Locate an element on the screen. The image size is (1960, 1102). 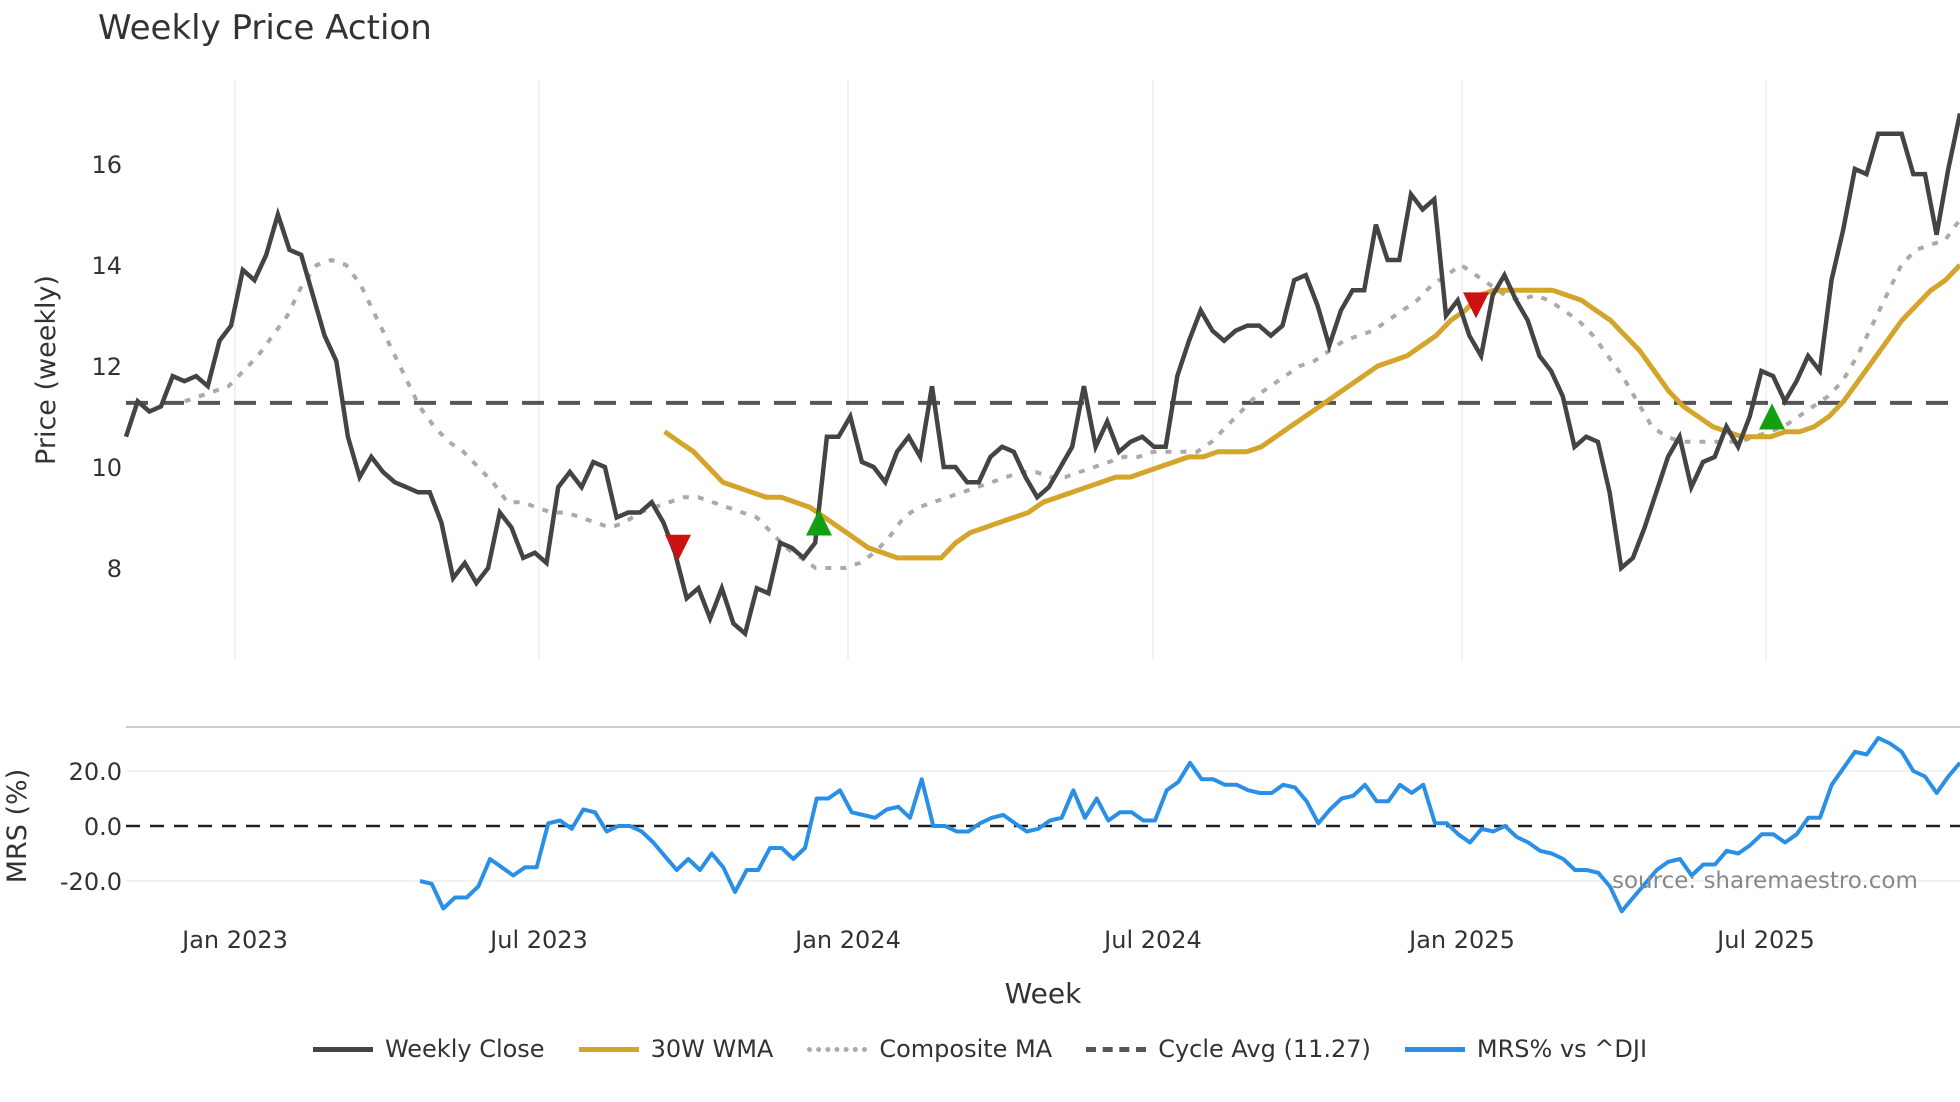
x-axis-label: Week is located at coordinates (1043, 993).